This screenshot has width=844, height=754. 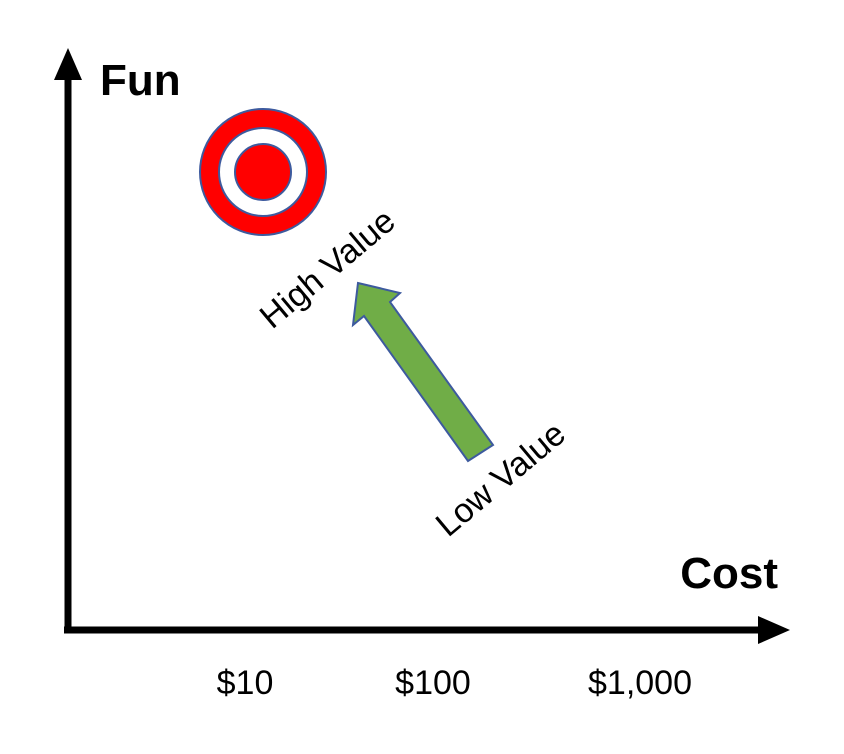 I want to click on value-arrow-icon, so click(x=423, y=372).